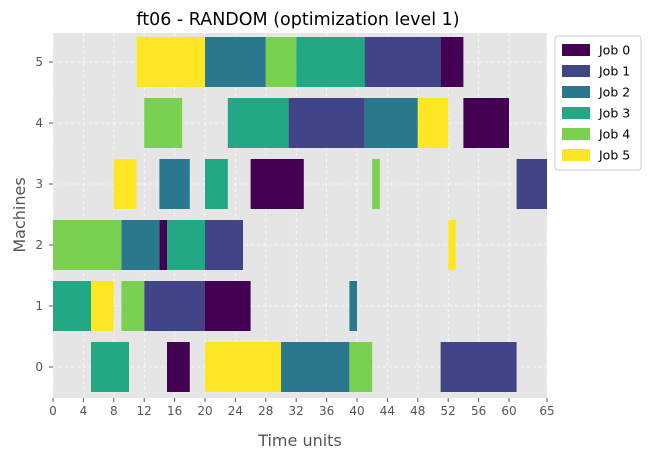  What do you see at coordinates (19, 214) in the screenshot?
I see `y-axis-label: Machines` at bounding box center [19, 214].